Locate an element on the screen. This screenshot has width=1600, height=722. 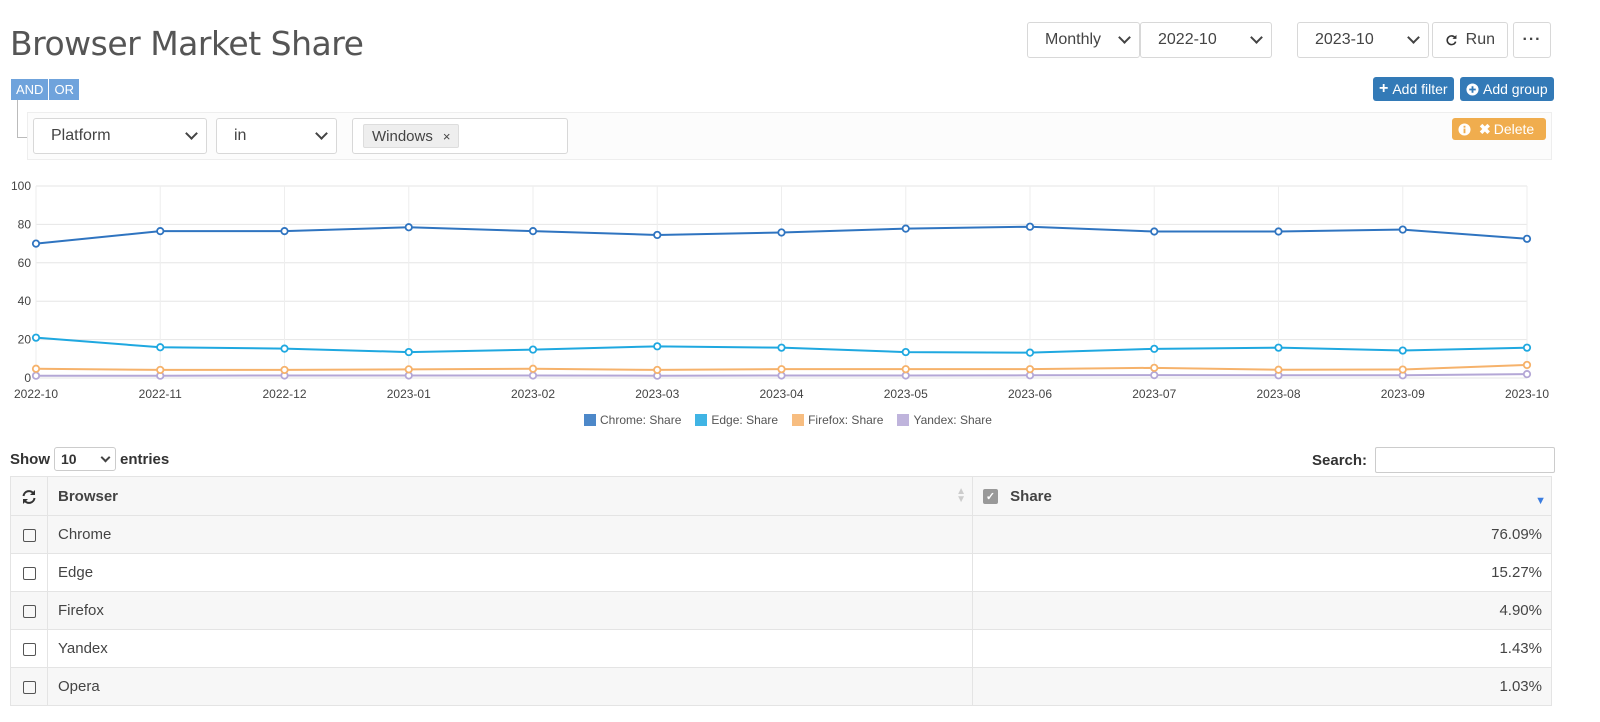
filter-value-input: Windows × is located at coordinates (460, 136).